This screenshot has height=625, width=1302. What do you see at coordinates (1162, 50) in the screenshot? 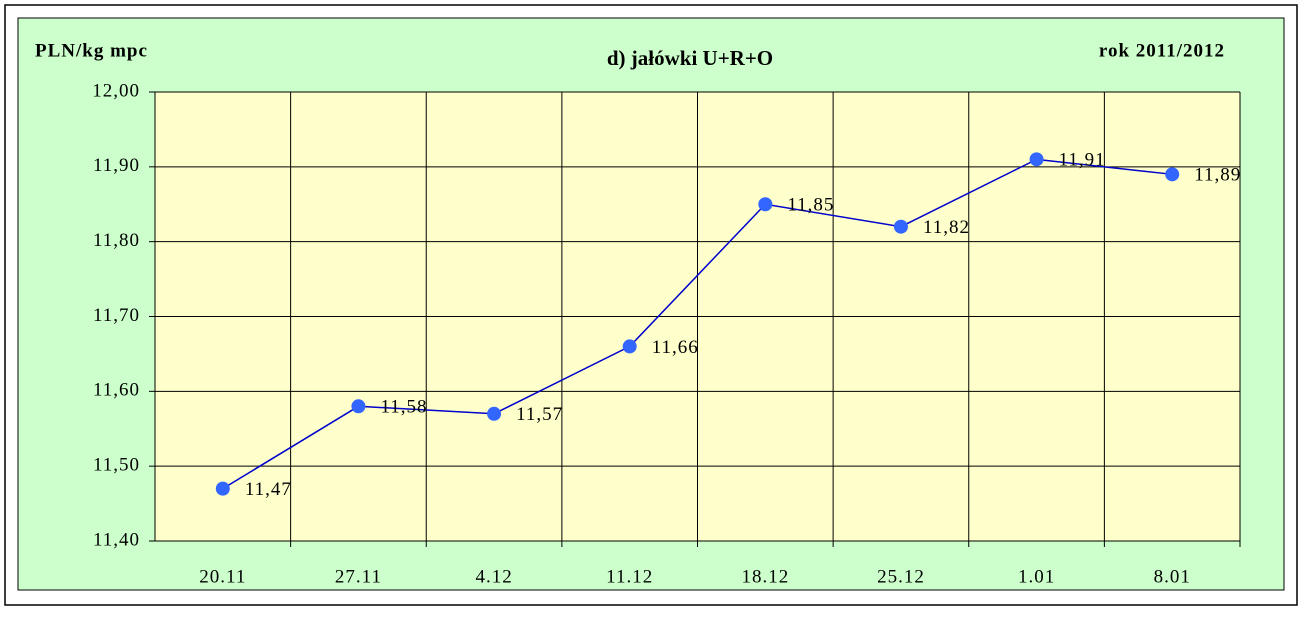
I see `annotation: rok 2011/2012` at bounding box center [1162, 50].